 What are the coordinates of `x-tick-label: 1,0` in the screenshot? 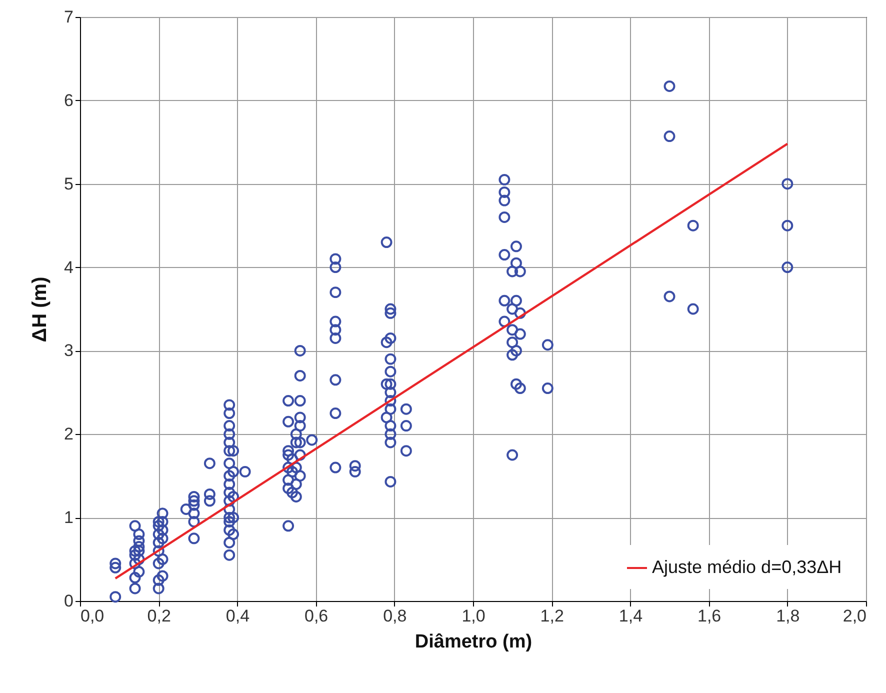 It's located at (474, 616).